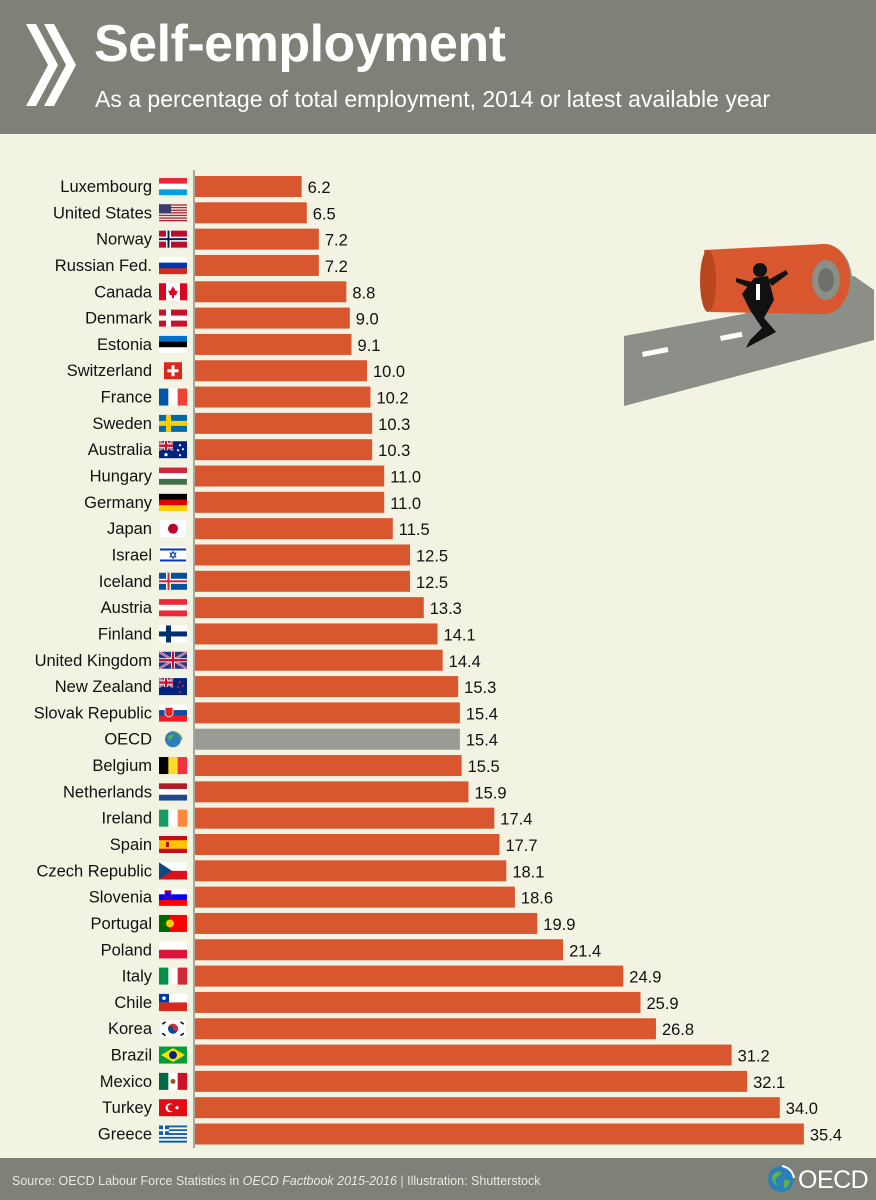 The width and height of the screenshot is (876, 1200). Describe the element at coordinates (121, 924) in the screenshot. I see `category-label-portugal: Portugal` at that location.